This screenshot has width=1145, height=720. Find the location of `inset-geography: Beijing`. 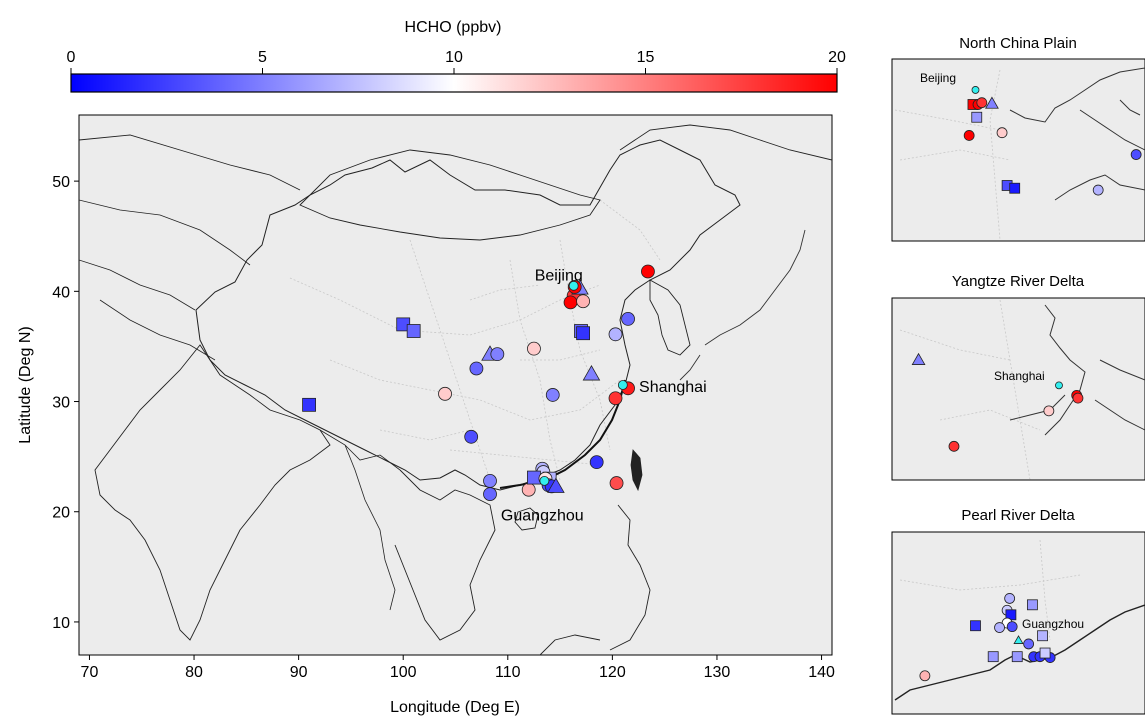

inset-geography: Beijing is located at coordinates (1019, 154).